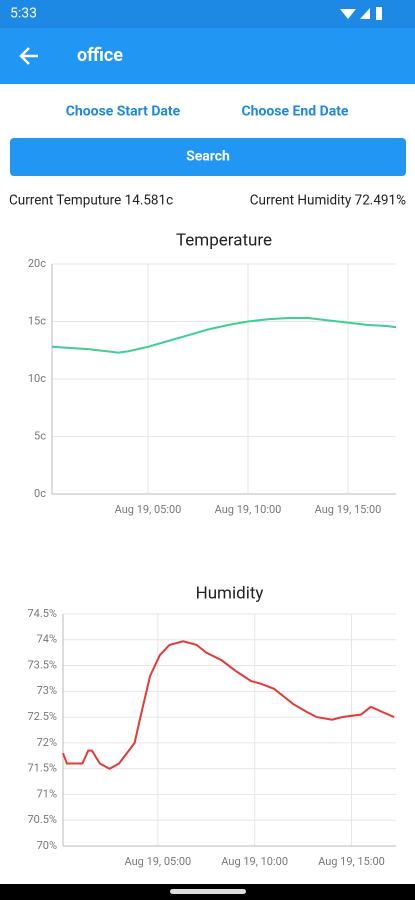 This screenshot has height=900, width=415. Describe the element at coordinates (42, 819) in the screenshot. I see `y-tick-label: 70.5%` at that location.